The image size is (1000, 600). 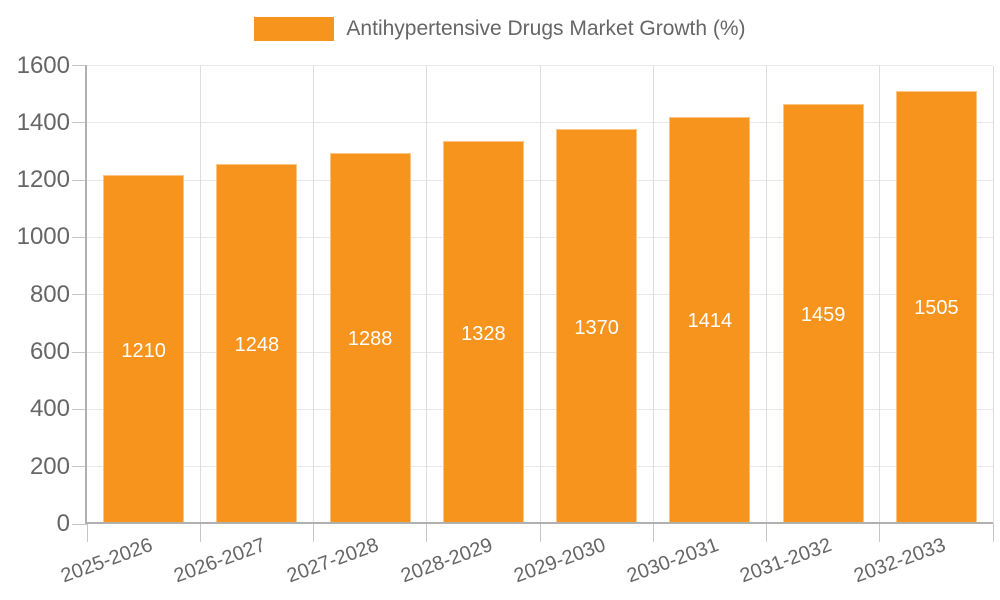 What do you see at coordinates (49, 466) in the screenshot?
I see `y-axis-label: 200` at bounding box center [49, 466].